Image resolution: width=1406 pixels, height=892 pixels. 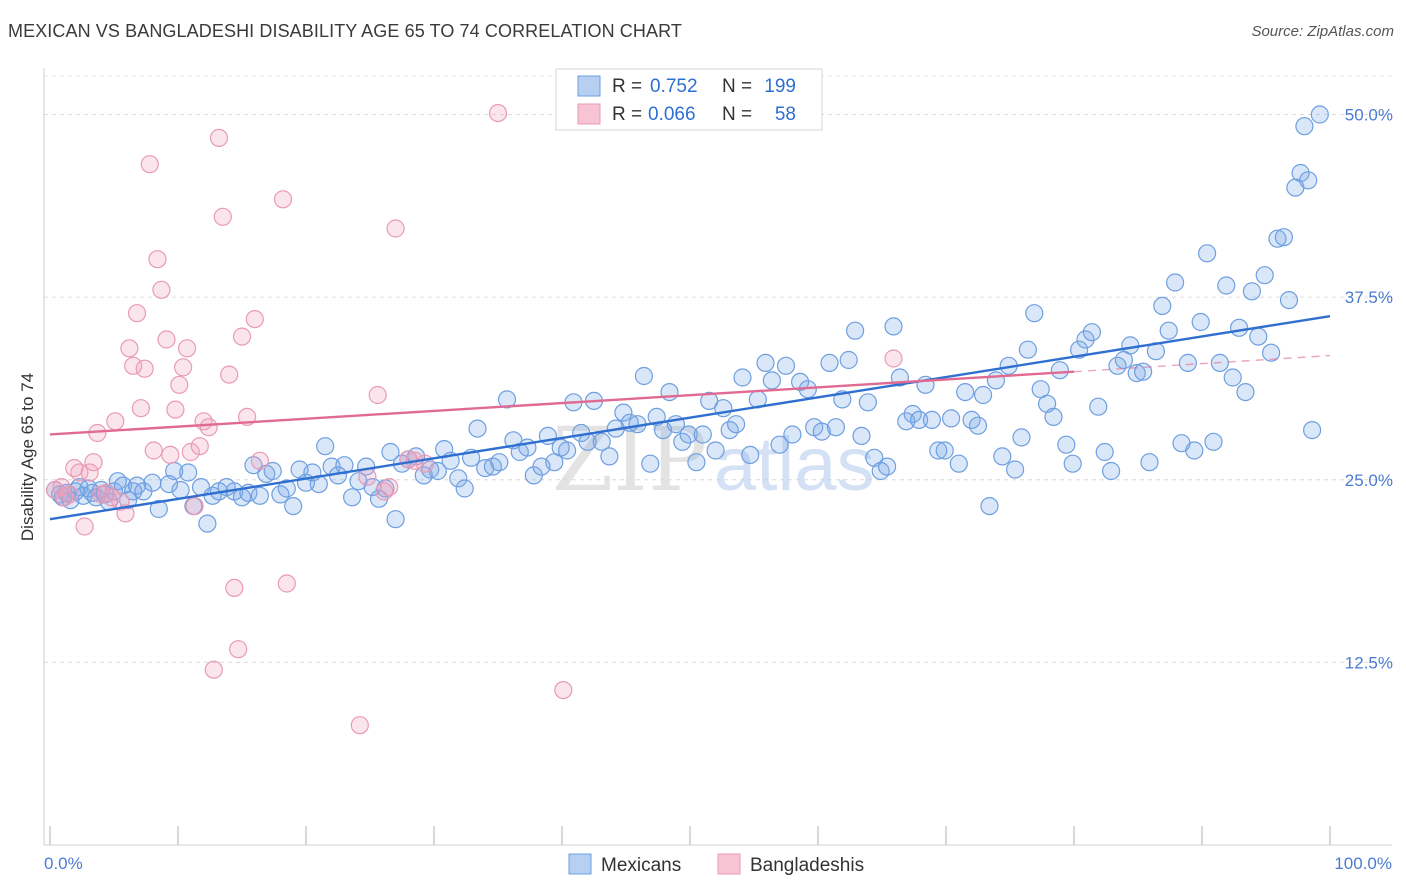 What do you see at coordinates (794, 464) in the screenshot?
I see `svg-text: atlas` at bounding box center [794, 464].